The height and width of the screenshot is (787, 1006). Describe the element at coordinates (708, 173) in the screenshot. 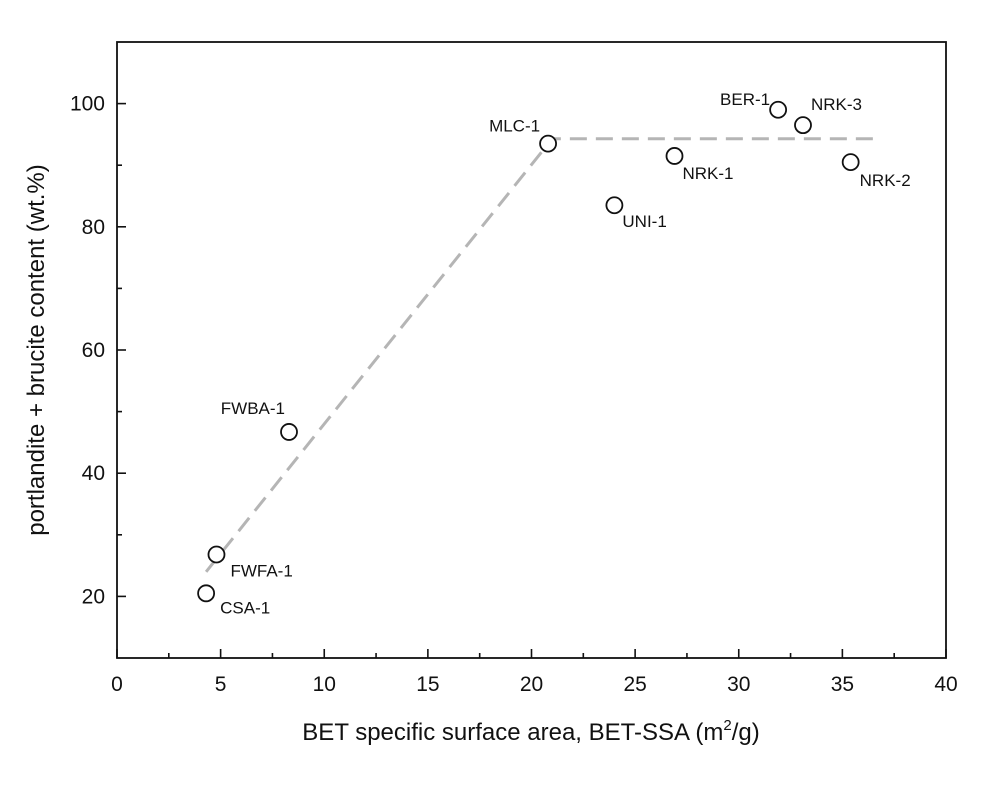

I see `point-label: NRK-1` at that location.